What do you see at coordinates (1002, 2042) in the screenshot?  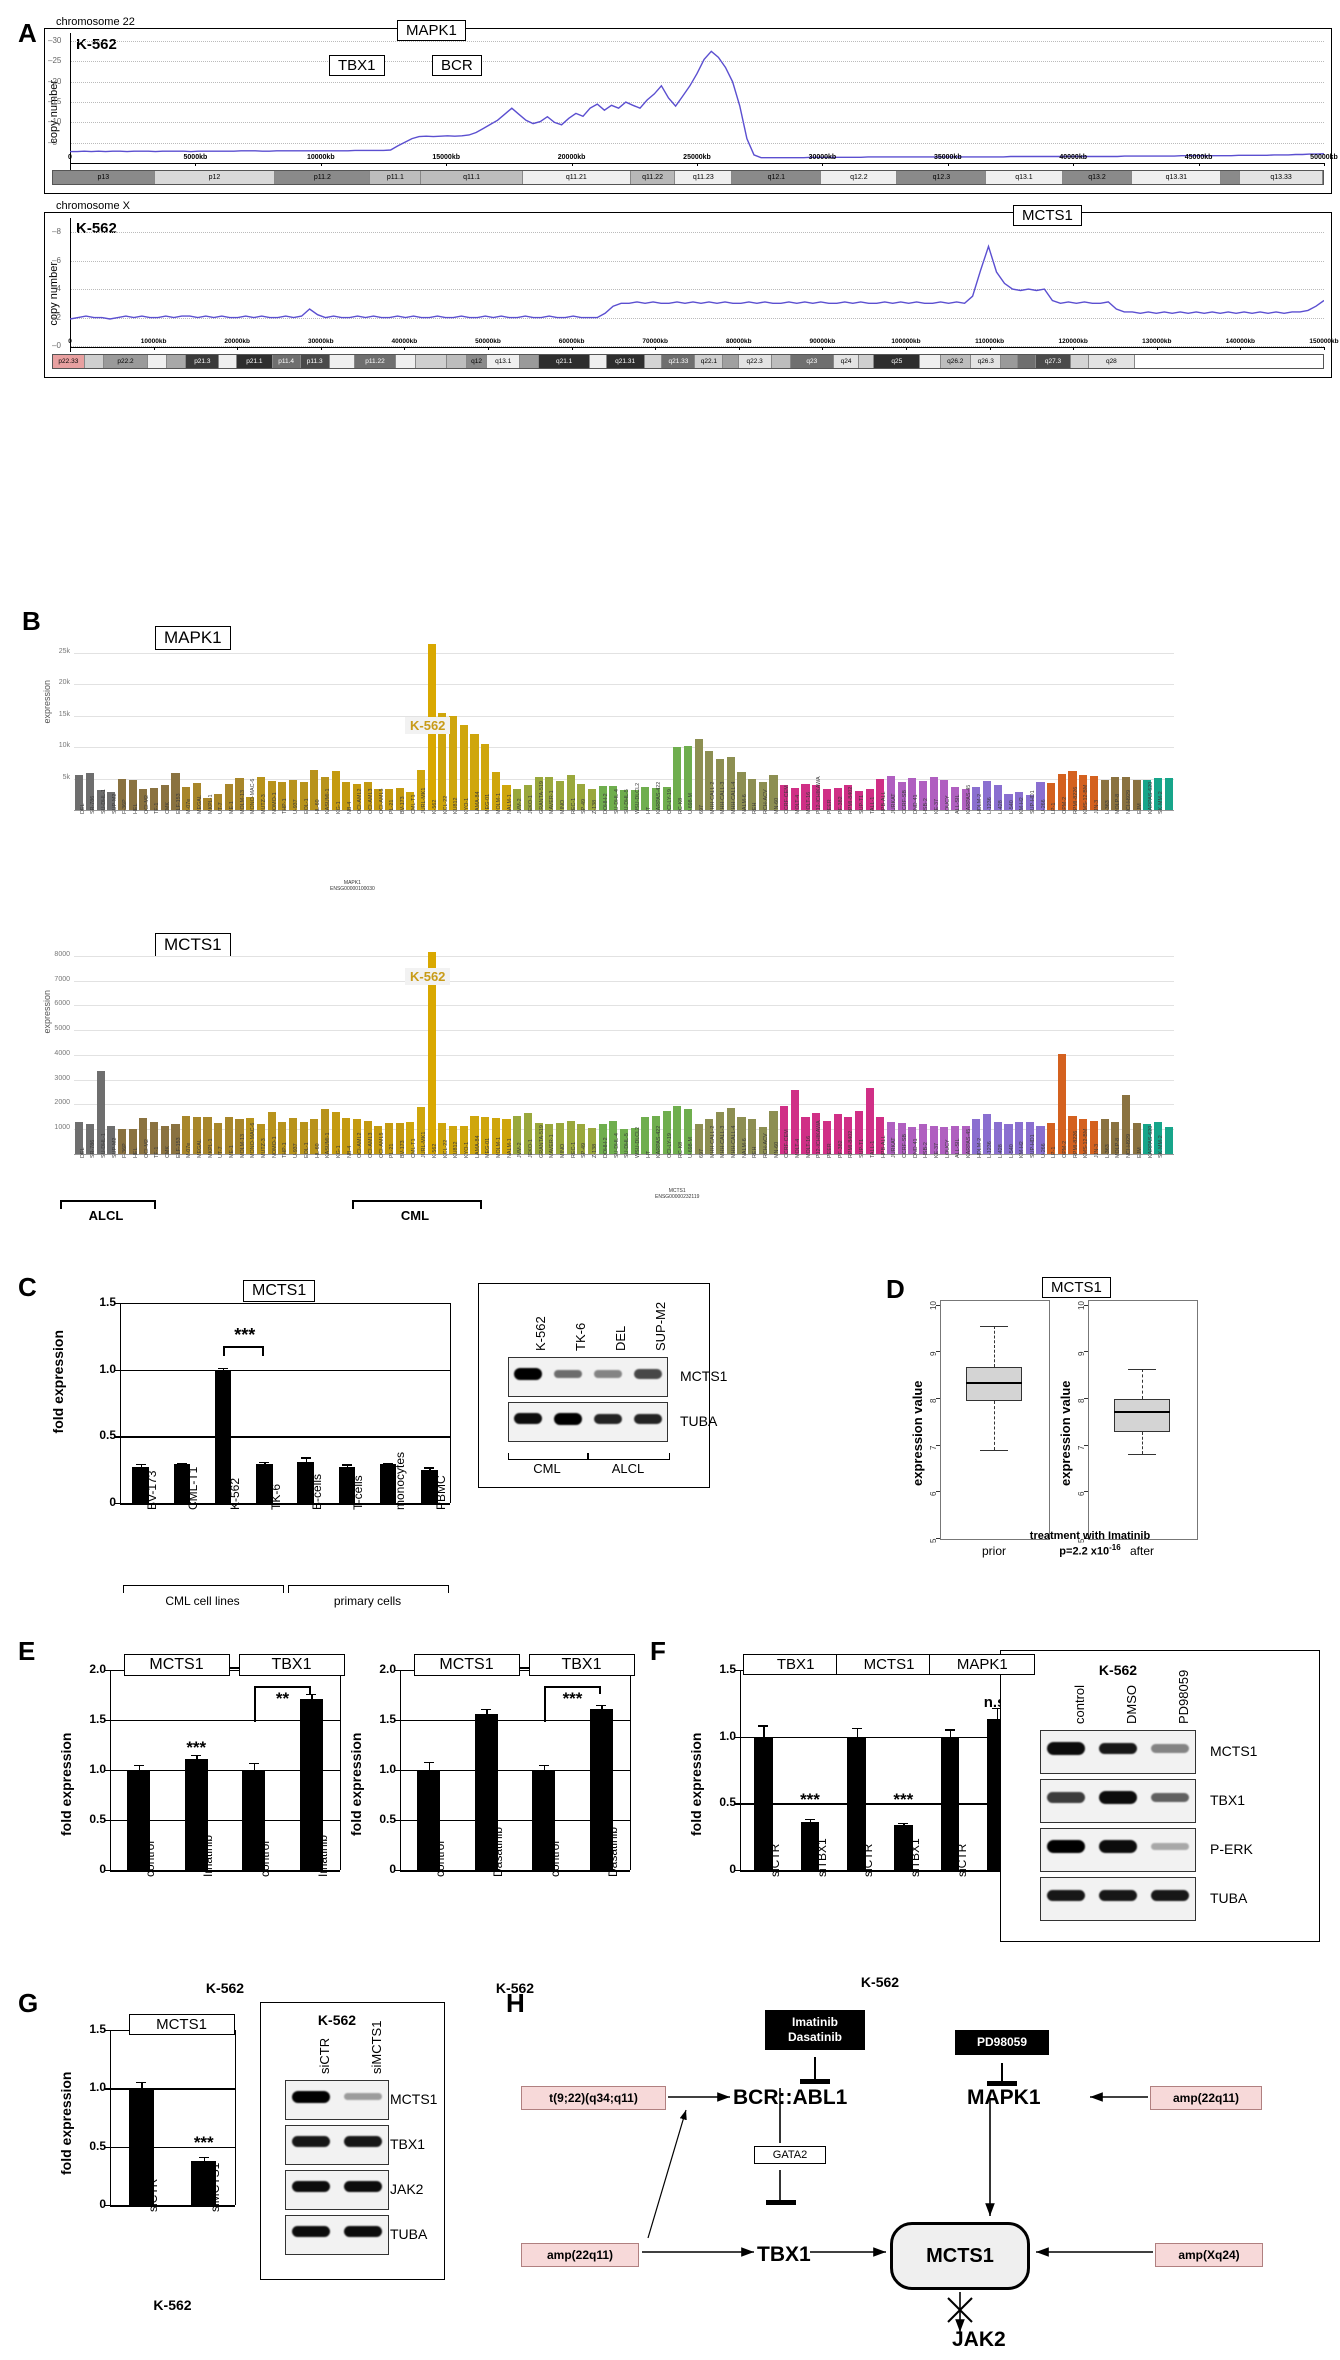 I see `h-drug-box-2: PD98059` at bounding box center [1002, 2042].